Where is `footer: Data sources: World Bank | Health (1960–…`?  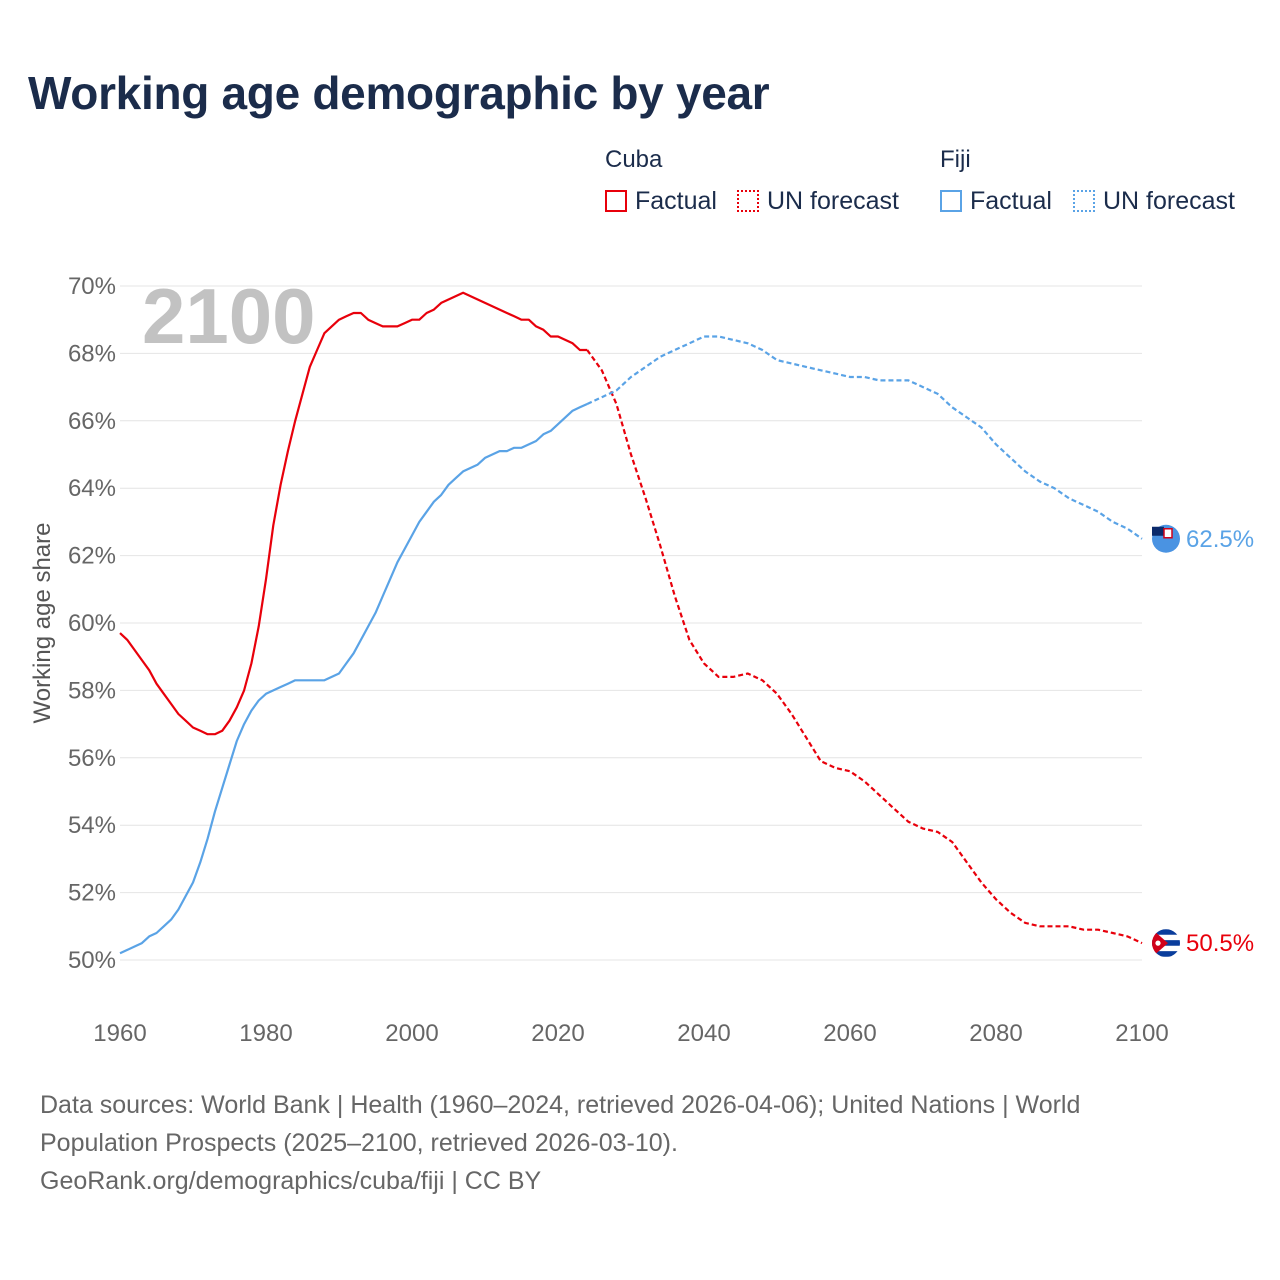
footer: Data sources: World Bank | Health (1960–… is located at coordinates (640, 1143).